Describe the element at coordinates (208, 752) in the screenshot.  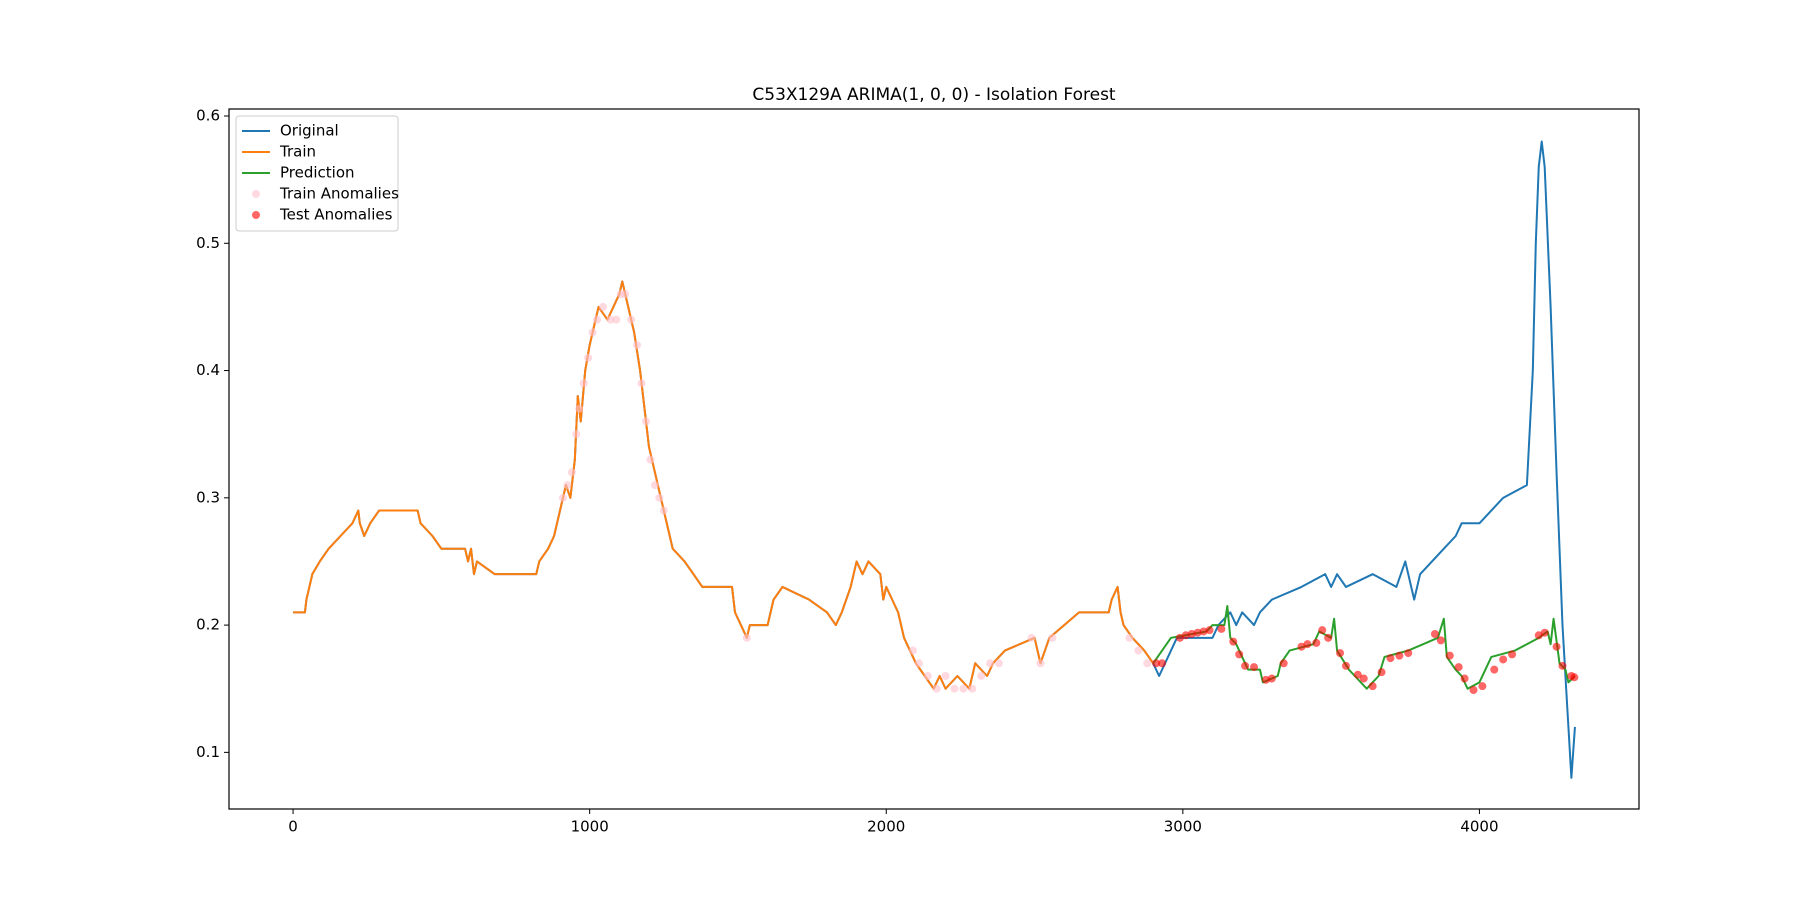
I see `y-tick-label: 0.1` at that location.